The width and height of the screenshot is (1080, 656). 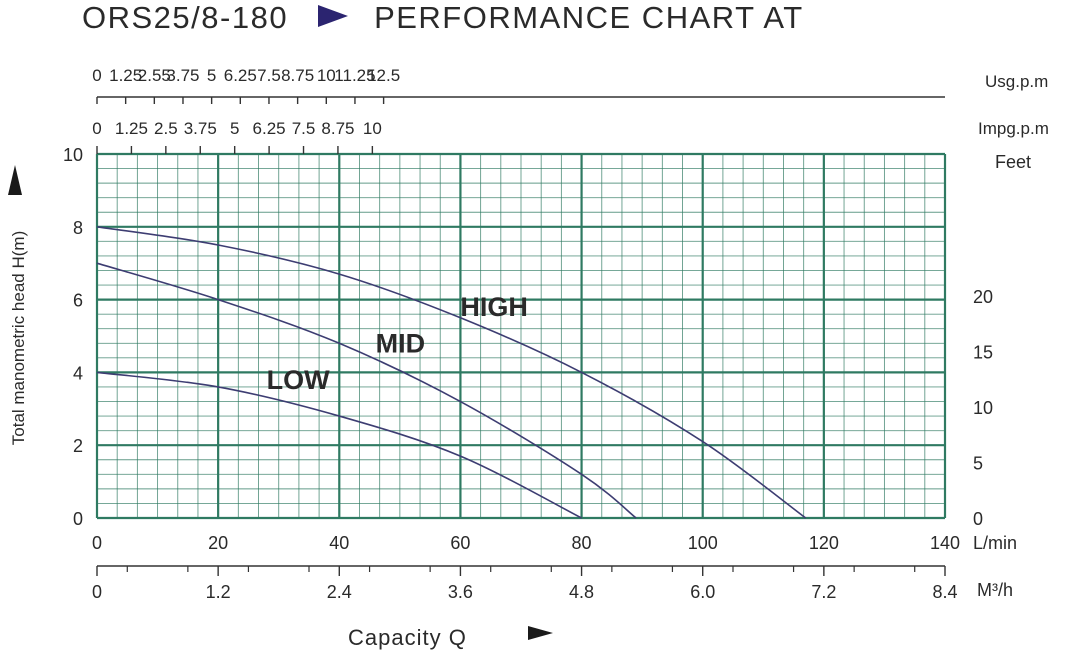 I want to click on impg-tick-label: 0, so click(x=96, y=128).